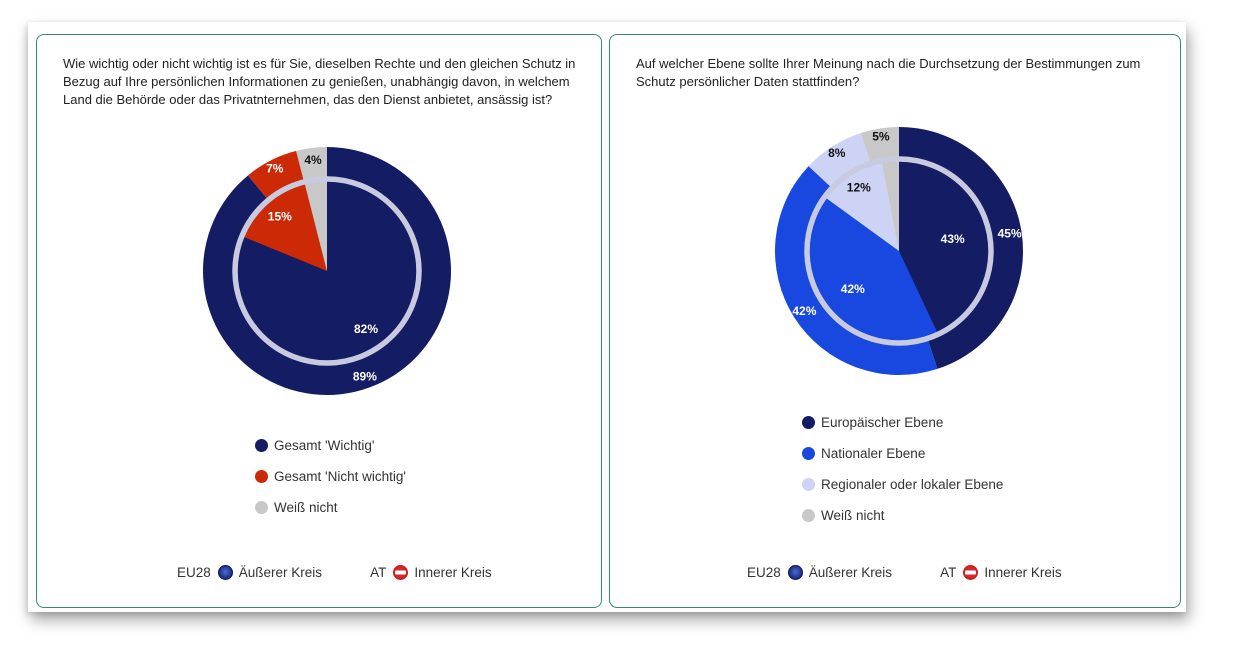 The width and height of the screenshot is (1243, 668). Describe the element at coordinates (904, 572) in the screenshot. I see `right-circle-key: EU28 Äußerer Kreis AT Innerer Kreis` at that location.